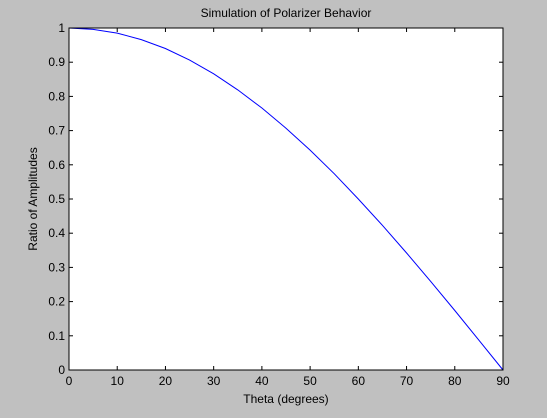 Image resolution: width=547 pixels, height=418 pixels. I want to click on x-tick-label: 0, so click(69, 381).